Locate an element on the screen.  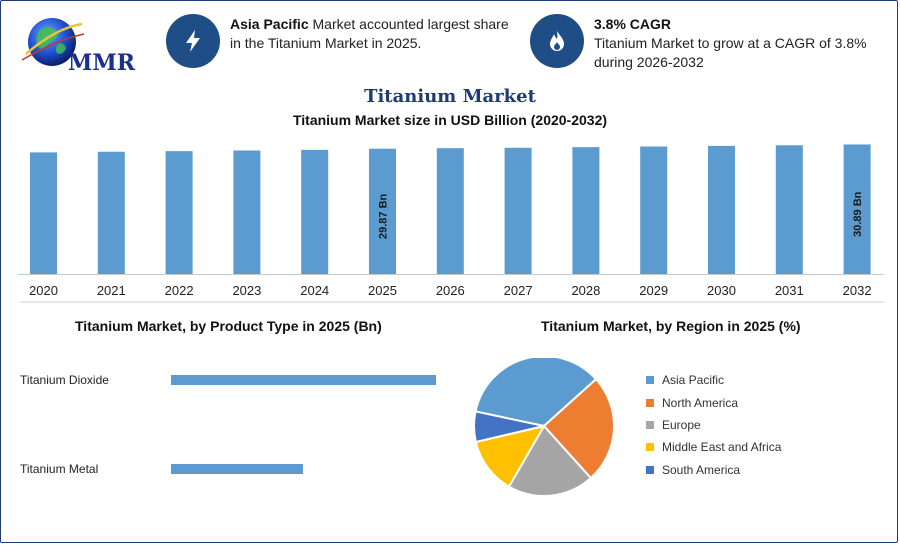
info1-bold: Asia Pacific is located at coordinates (269, 24).